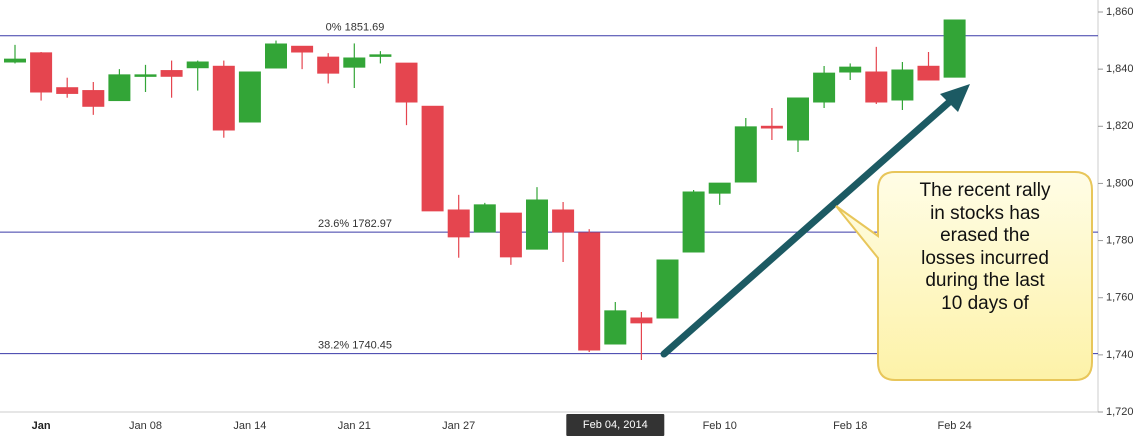  I want to click on level-label: 38.2% 1740.45, so click(355, 345).